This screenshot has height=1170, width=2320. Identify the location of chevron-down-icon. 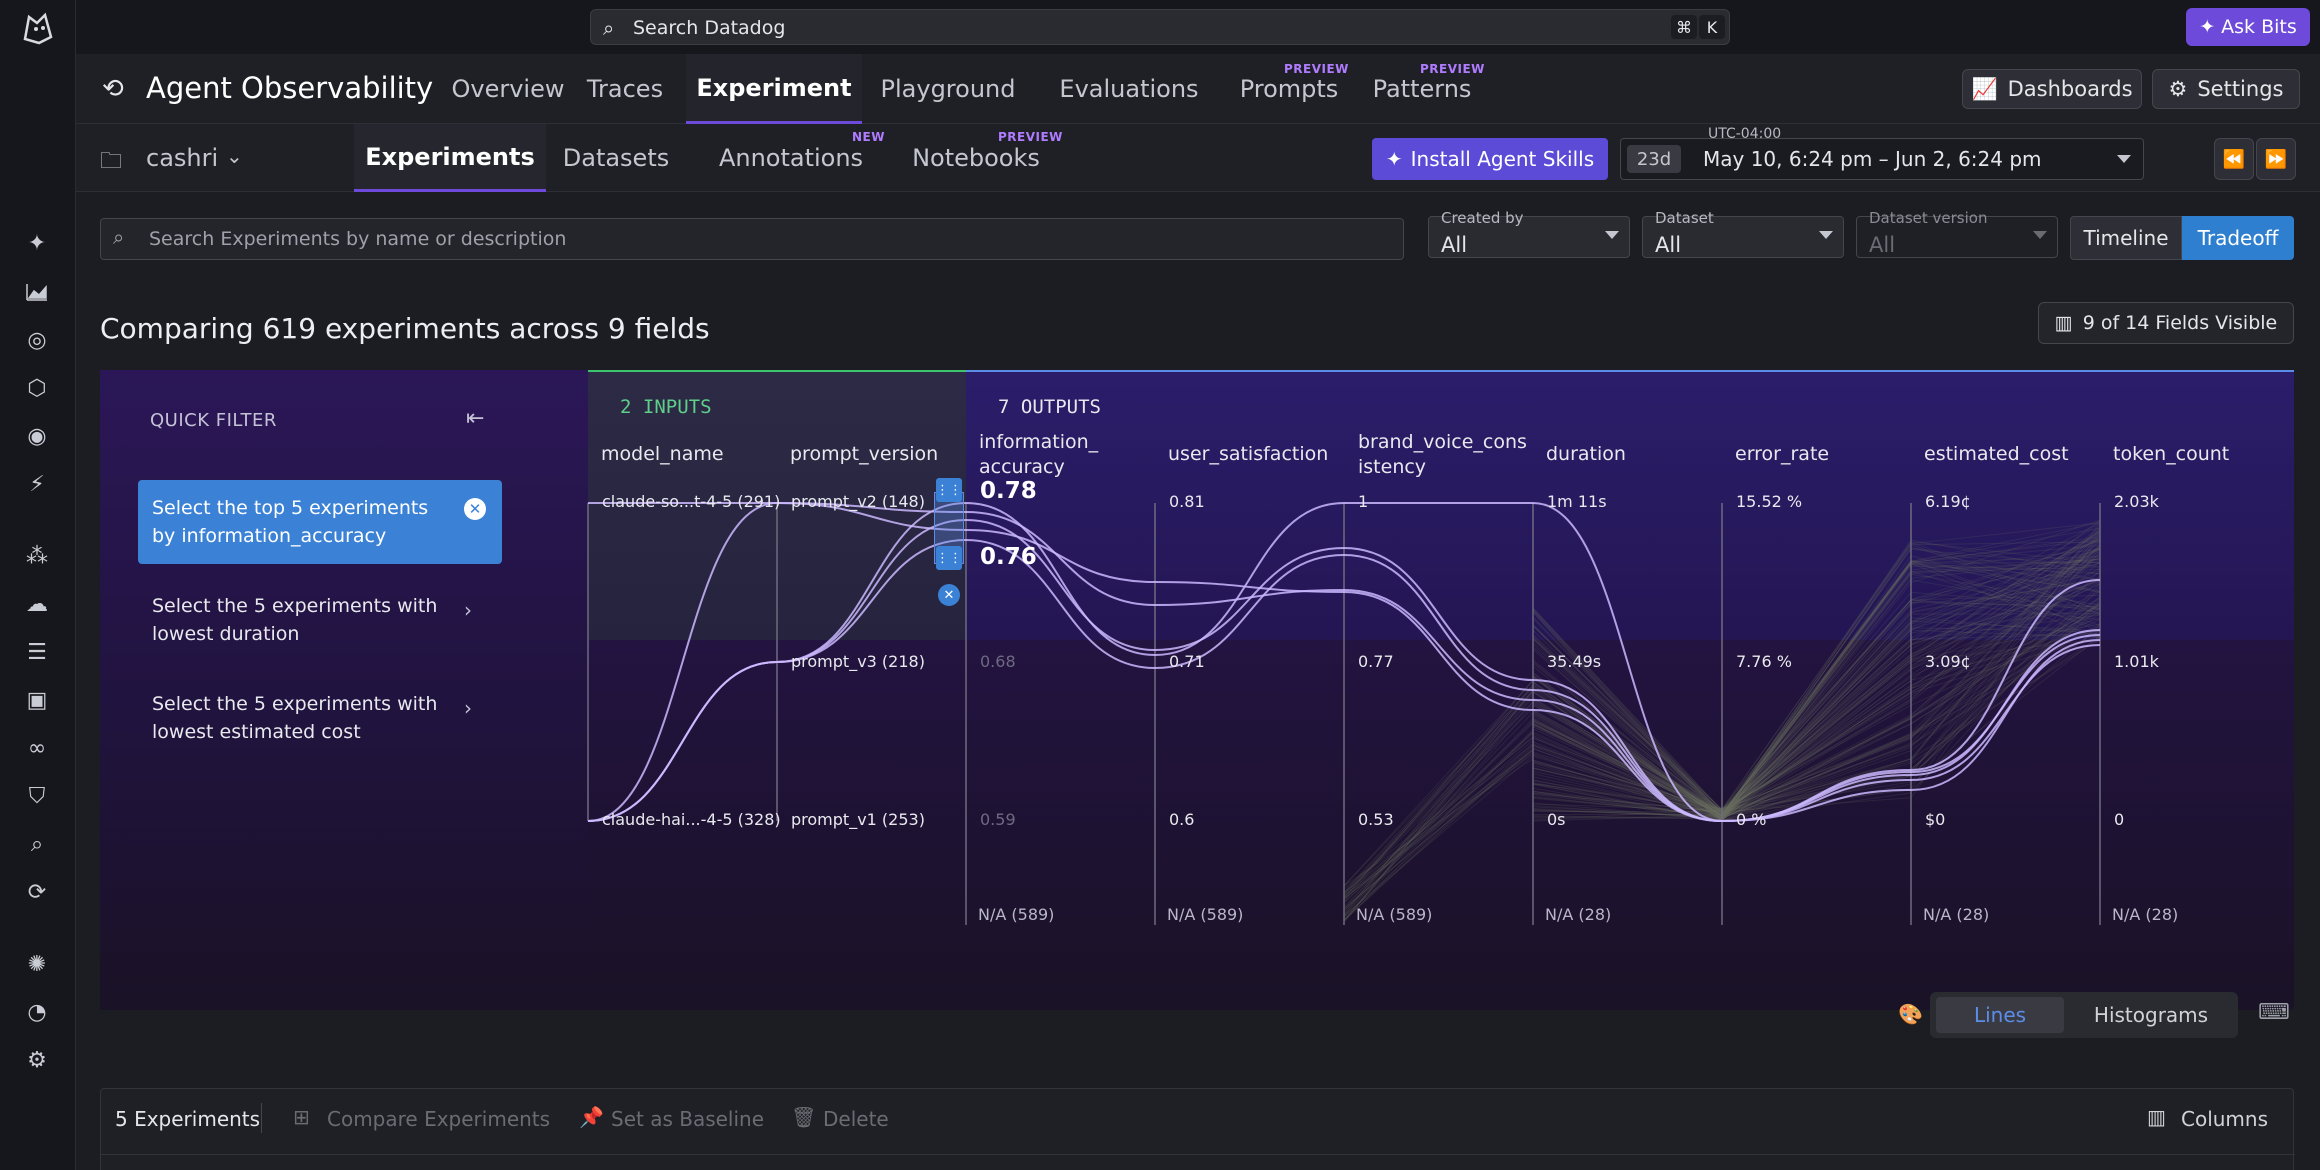
(1826, 235).